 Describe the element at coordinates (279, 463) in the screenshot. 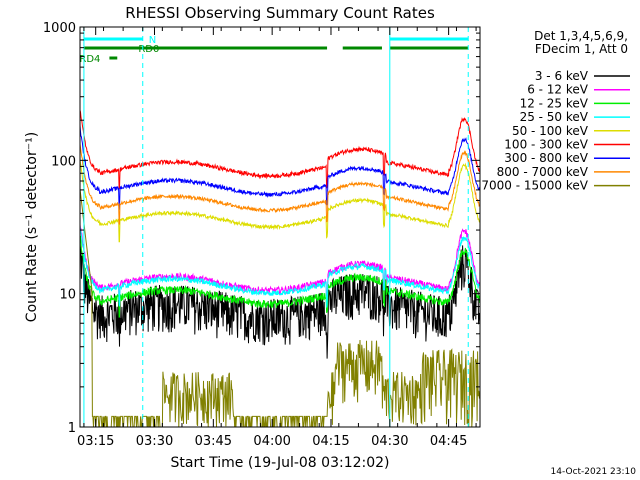

I see `x-axis-label: Start Time (19-Jul-08 03:12:02)` at that location.